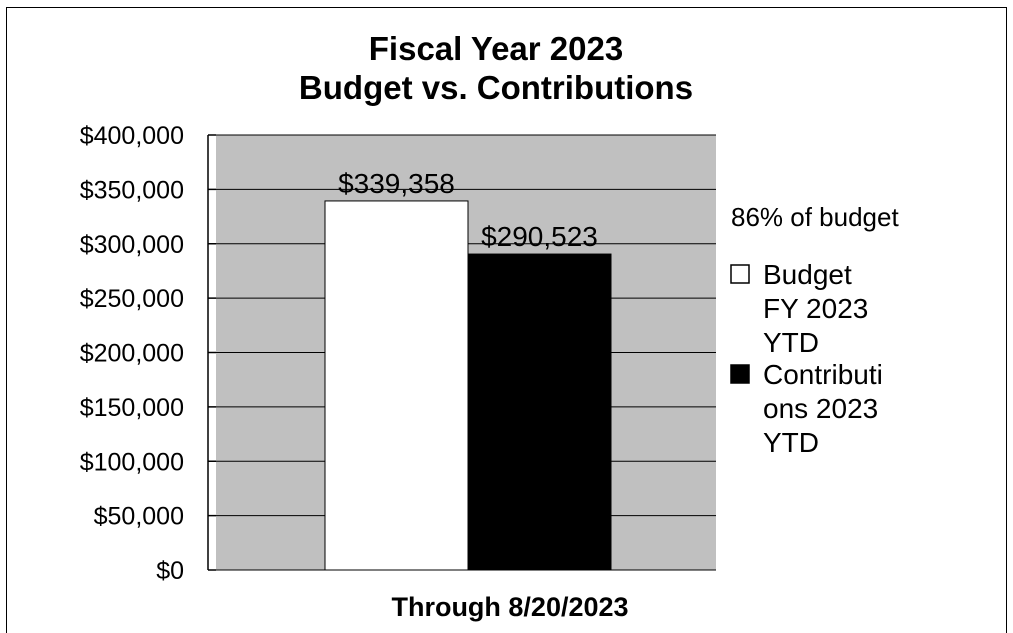  Describe the element at coordinates (509, 607) in the screenshot. I see `x-axis-label: Through 8/20/2023` at that location.